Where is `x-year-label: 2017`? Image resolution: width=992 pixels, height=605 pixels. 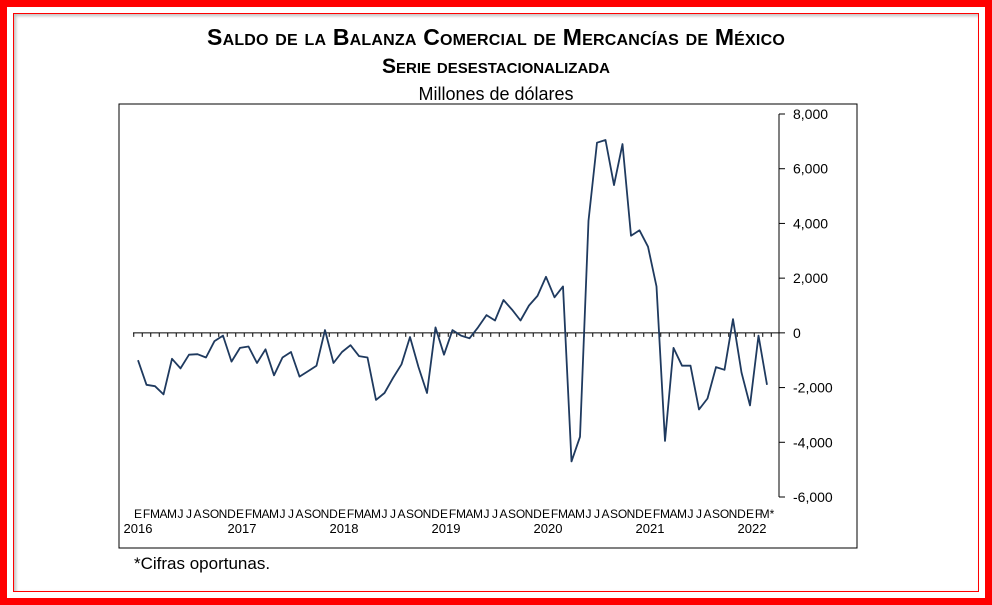
x-year-label: 2017 is located at coordinates (242, 528).